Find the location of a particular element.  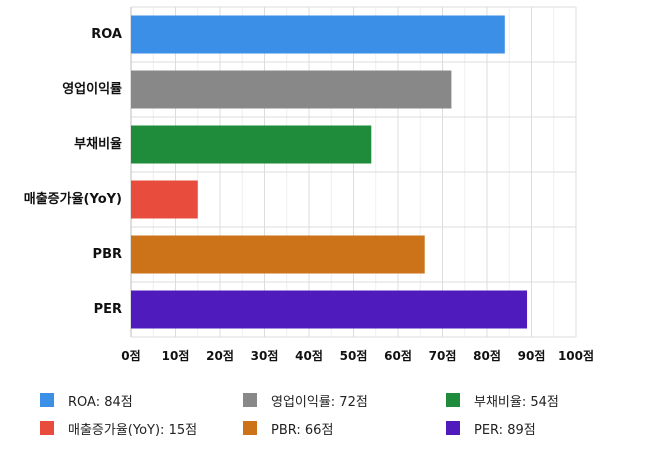

category-label: PBR is located at coordinates (107, 254).